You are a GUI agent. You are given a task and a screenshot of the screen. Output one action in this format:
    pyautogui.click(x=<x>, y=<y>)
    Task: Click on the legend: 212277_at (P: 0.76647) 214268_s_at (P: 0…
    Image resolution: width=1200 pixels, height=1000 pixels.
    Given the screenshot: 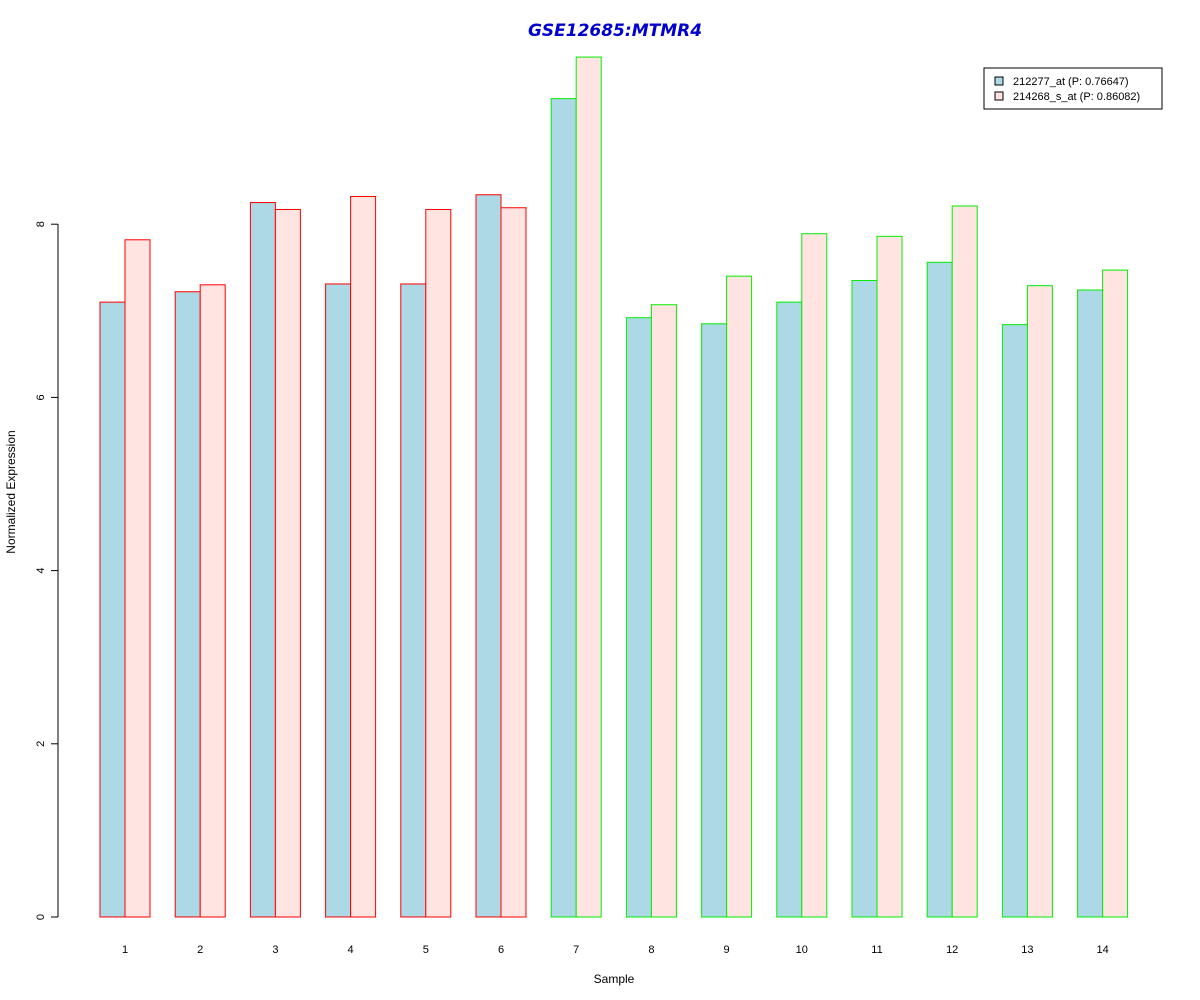 What is the action you would take?
    pyautogui.click(x=1073, y=88)
    